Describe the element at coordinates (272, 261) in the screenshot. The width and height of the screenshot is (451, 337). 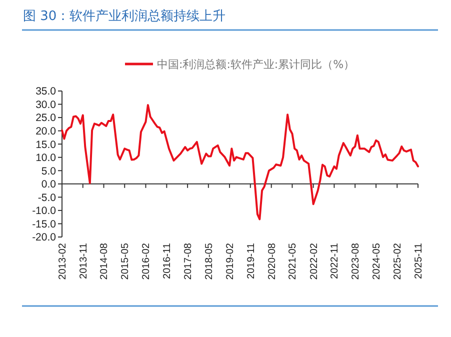
I see `x-tick-label: 2020-08` at that location.